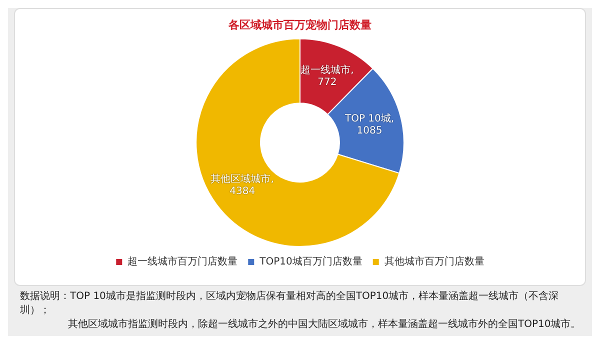  What do you see at coordinates (327, 76) in the screenshot?
I see `data-label: 超一线城市, 772` at bounding box center [327, 76].